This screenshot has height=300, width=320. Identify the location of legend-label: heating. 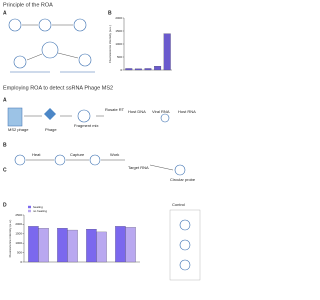
(38, 207).